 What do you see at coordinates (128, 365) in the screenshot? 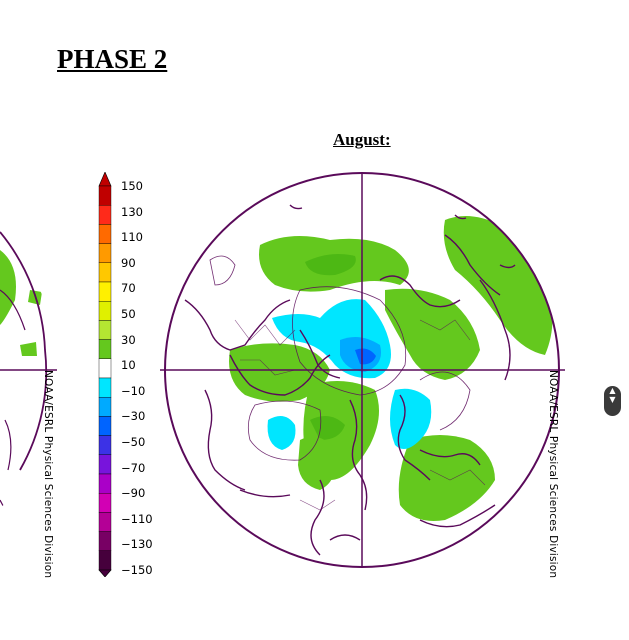
I see `color-bar-tick-label: 10` at bounding box center [128, 365].